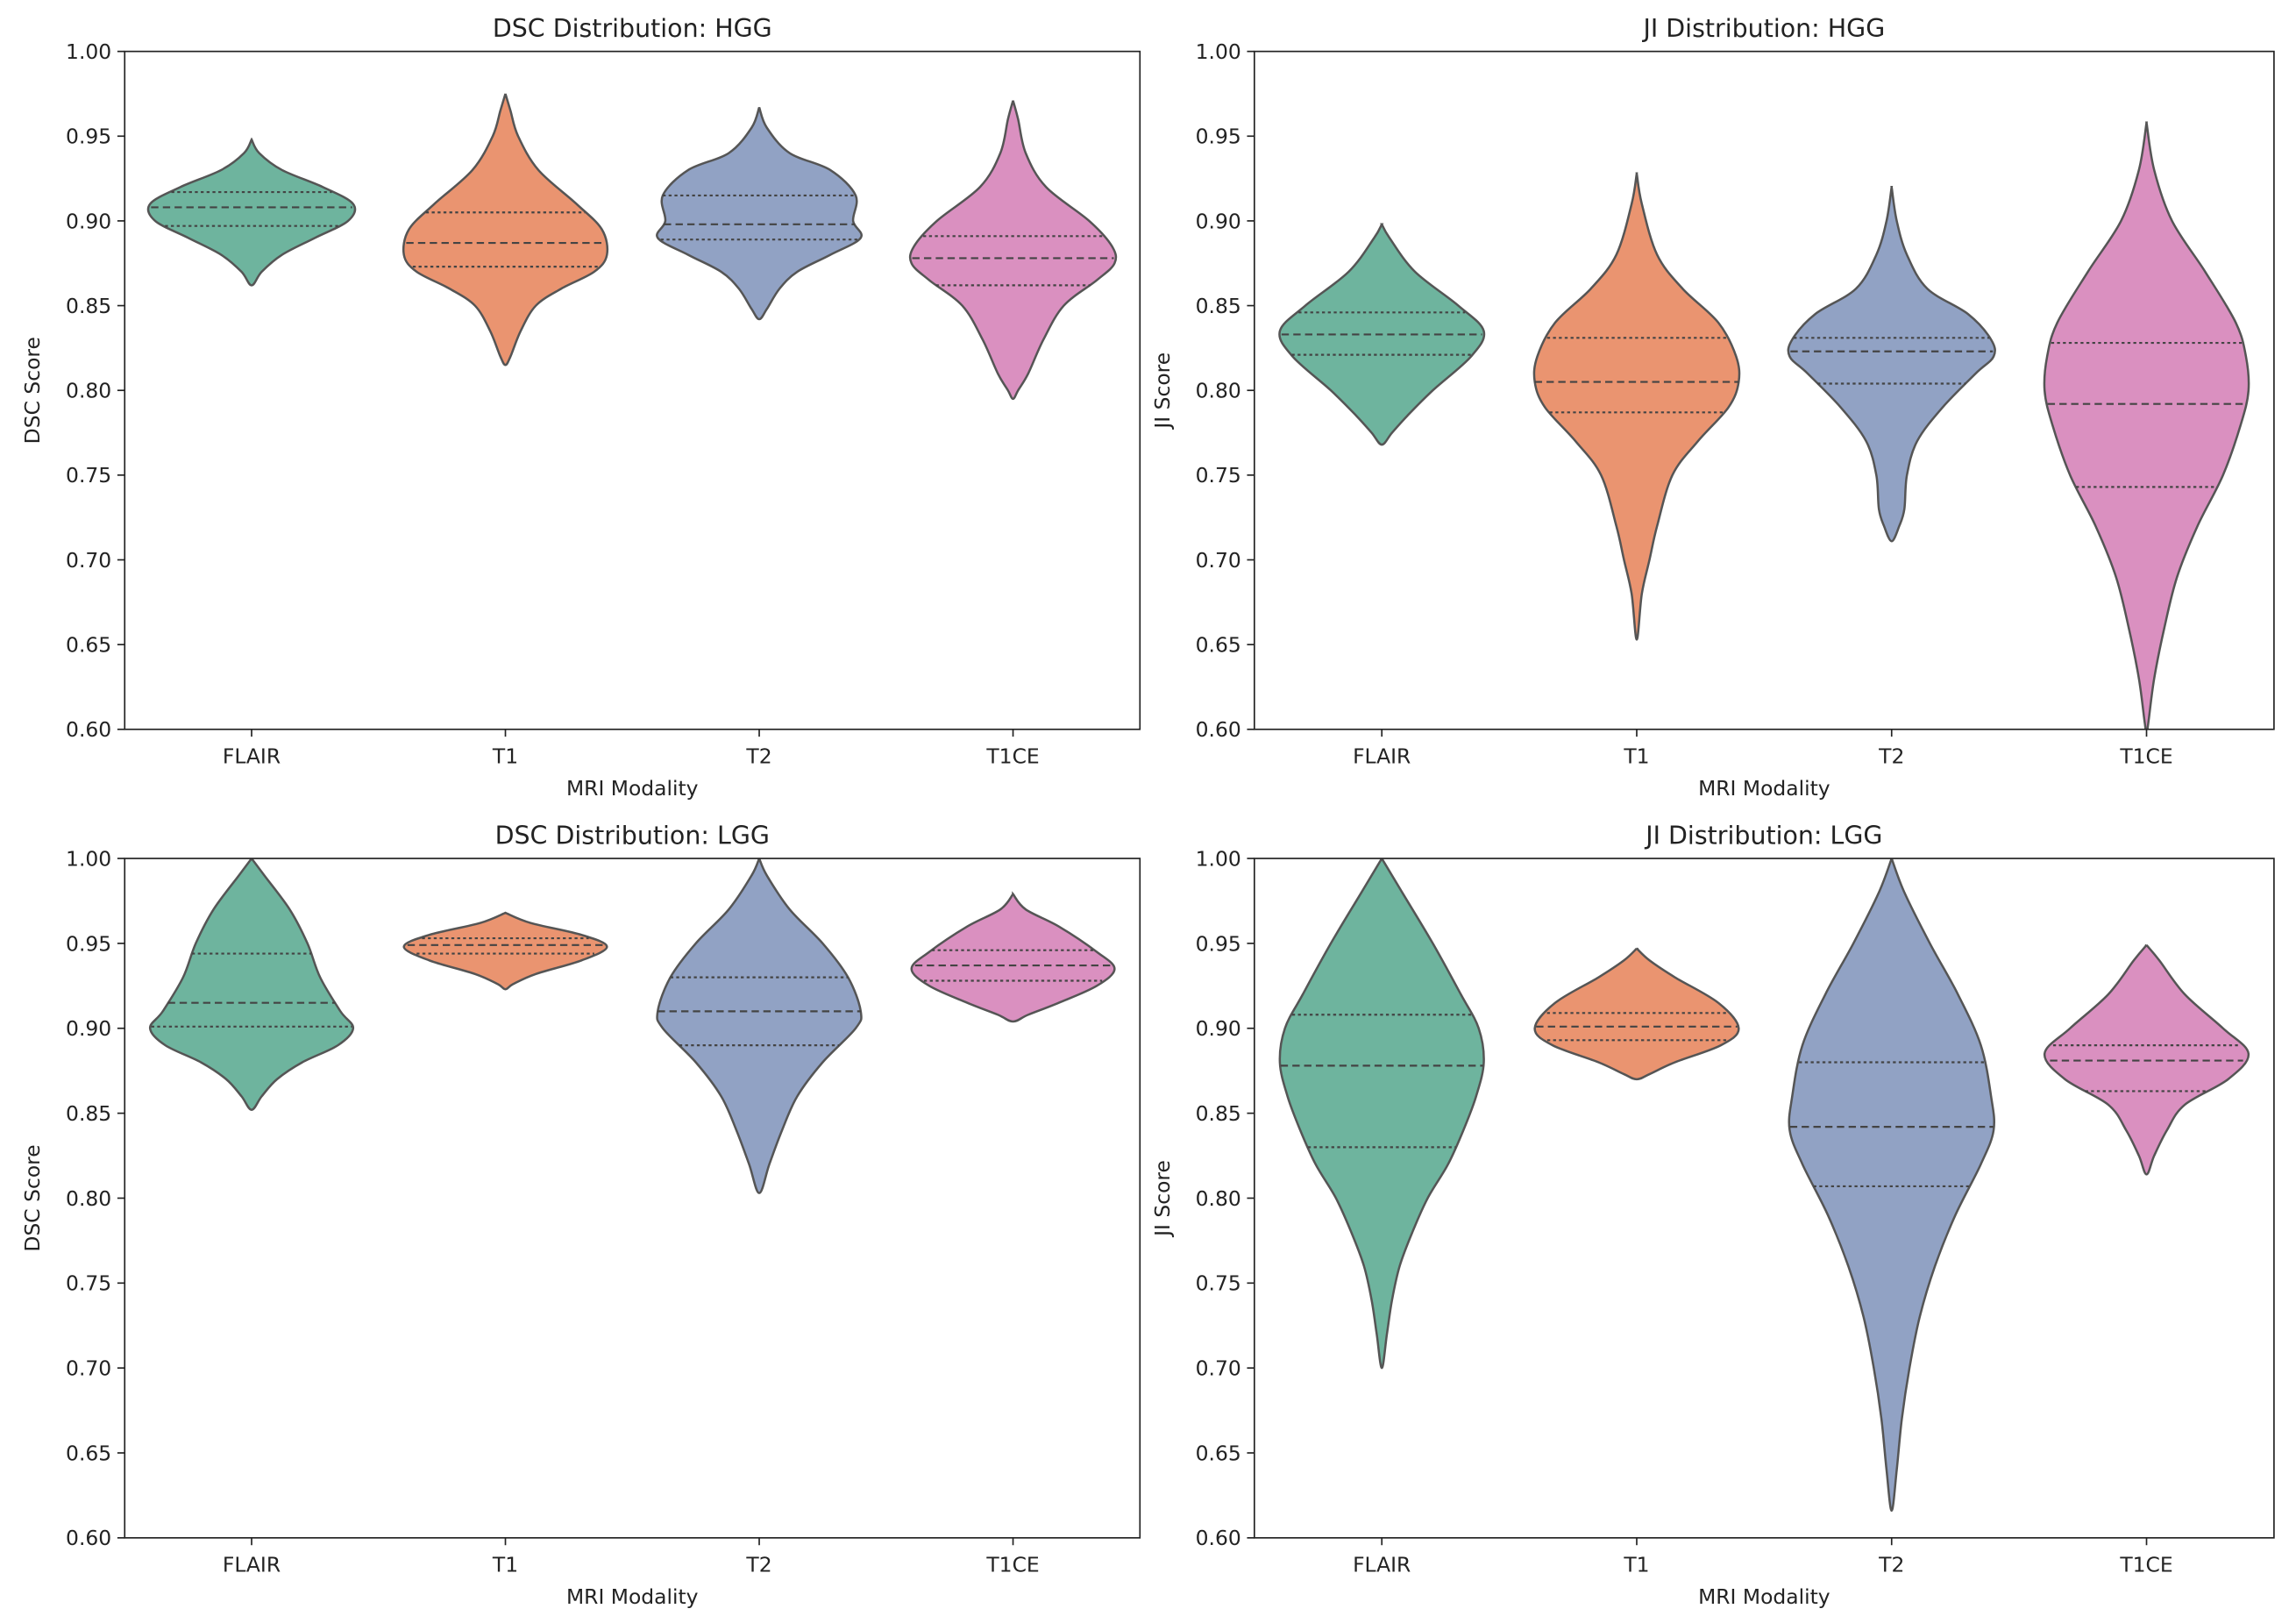  I want to click on chart-title: JI Distribution: HGG, so click(1763, 29).